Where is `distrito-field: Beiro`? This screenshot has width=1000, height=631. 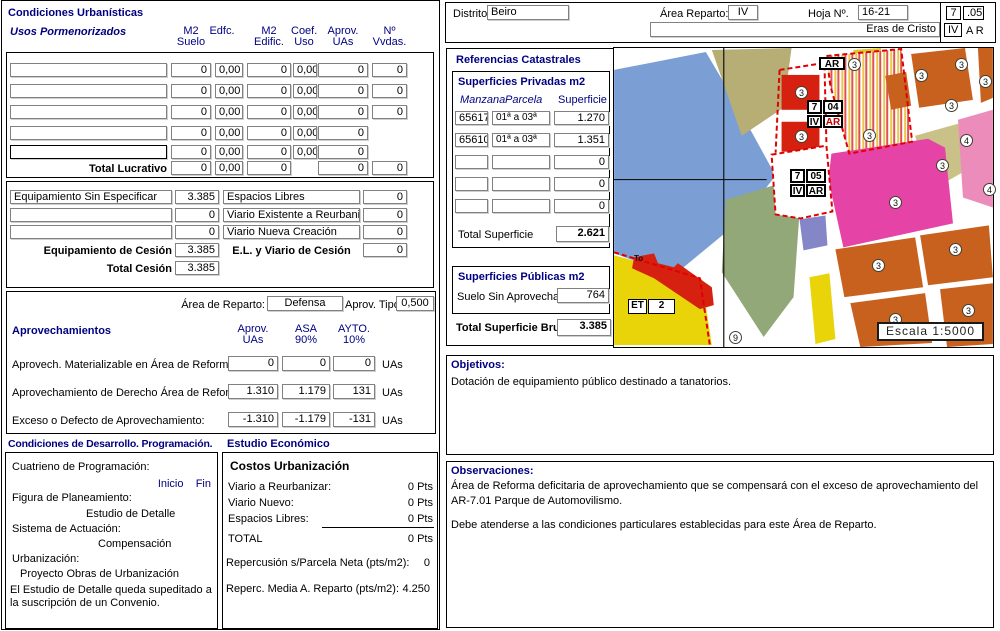
distrito-field: Beiro is located at coordinates (528, 12).